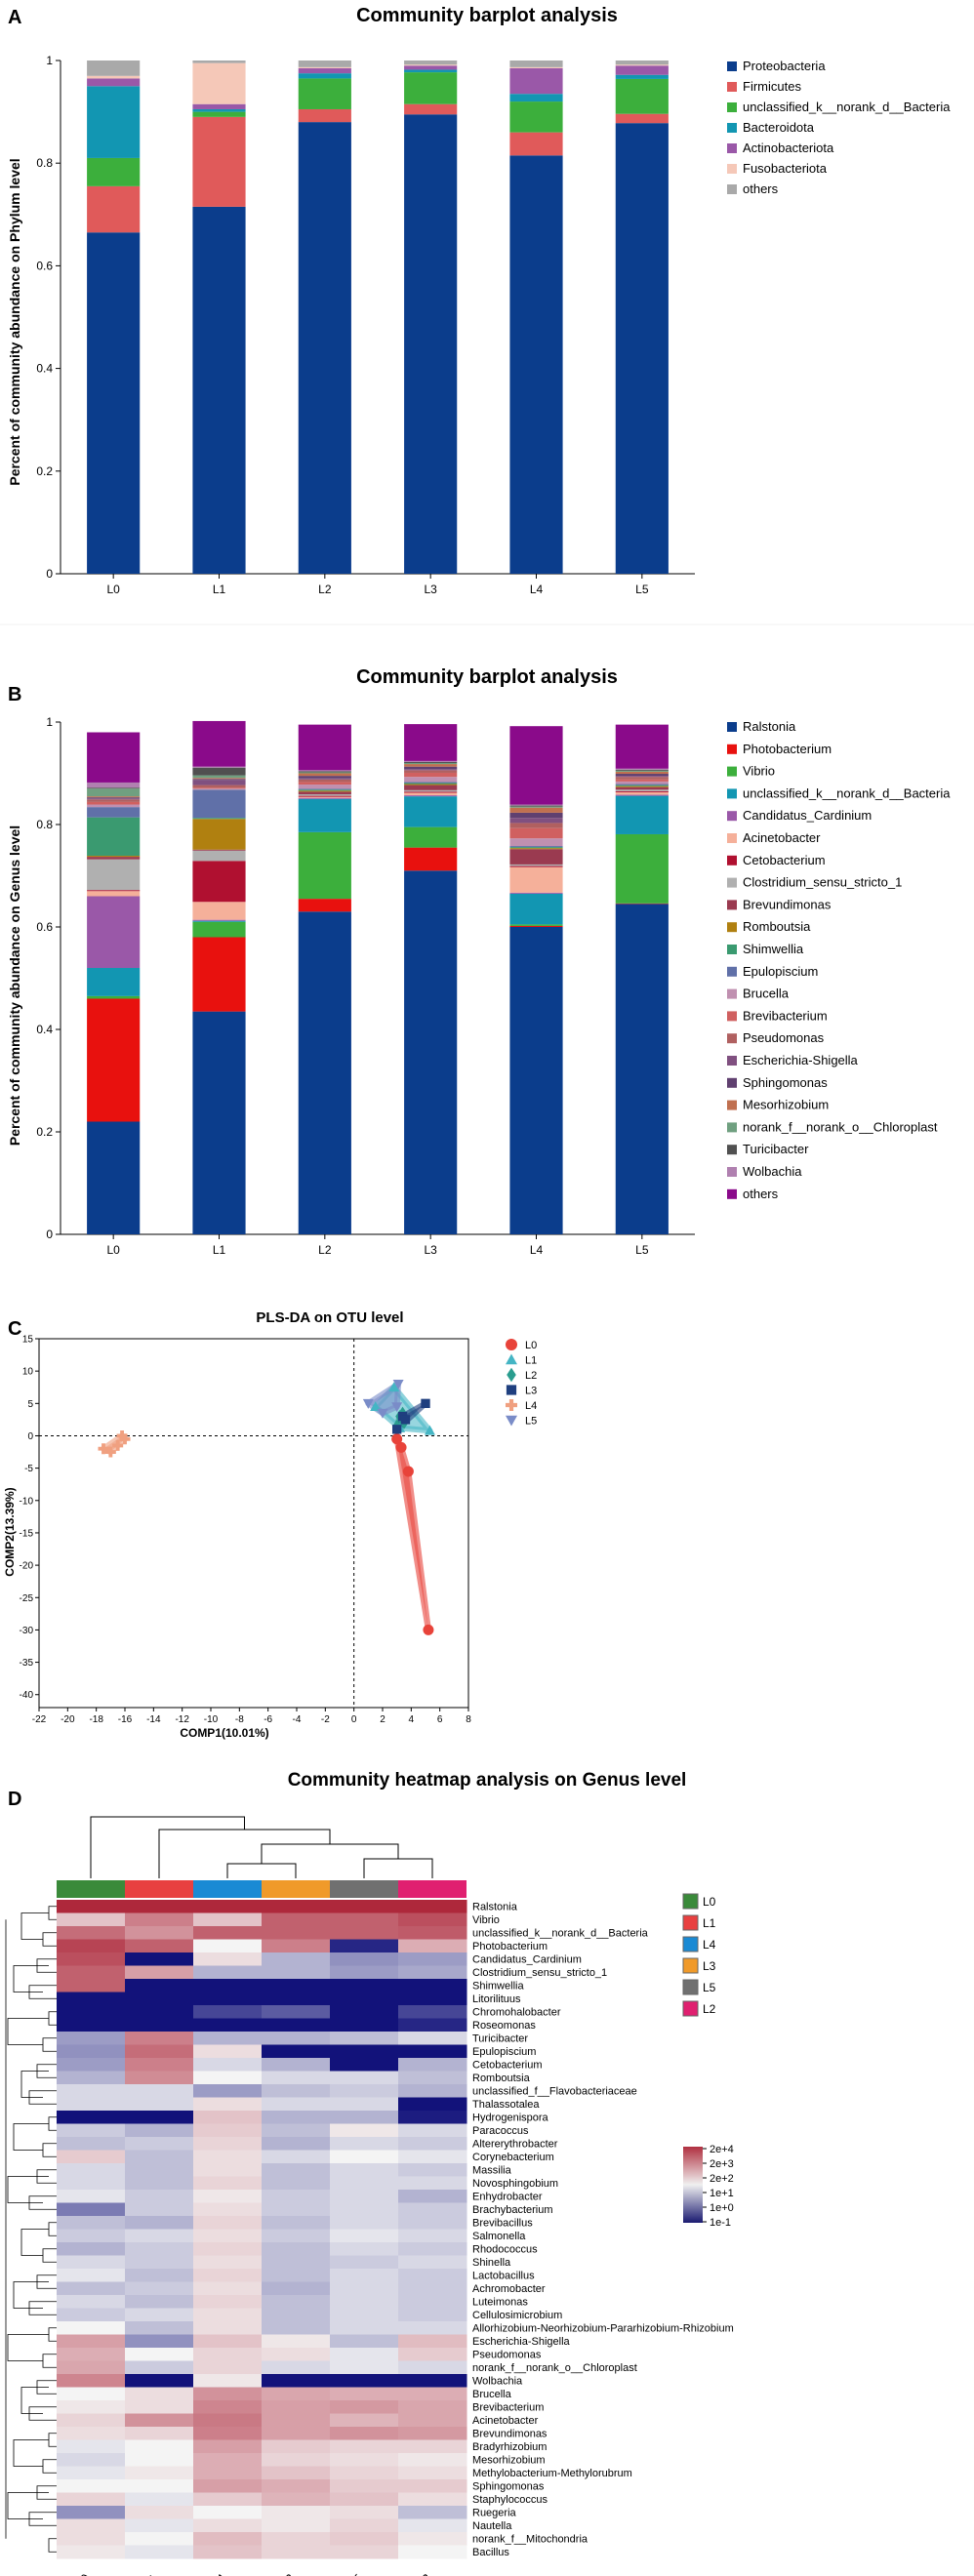 The height and width of the screenshot is (2576, 974). Describe the element at coordinates (296, 2078) in the screenshot. I see `heat-cell-Romboutsia-L3` at that location.